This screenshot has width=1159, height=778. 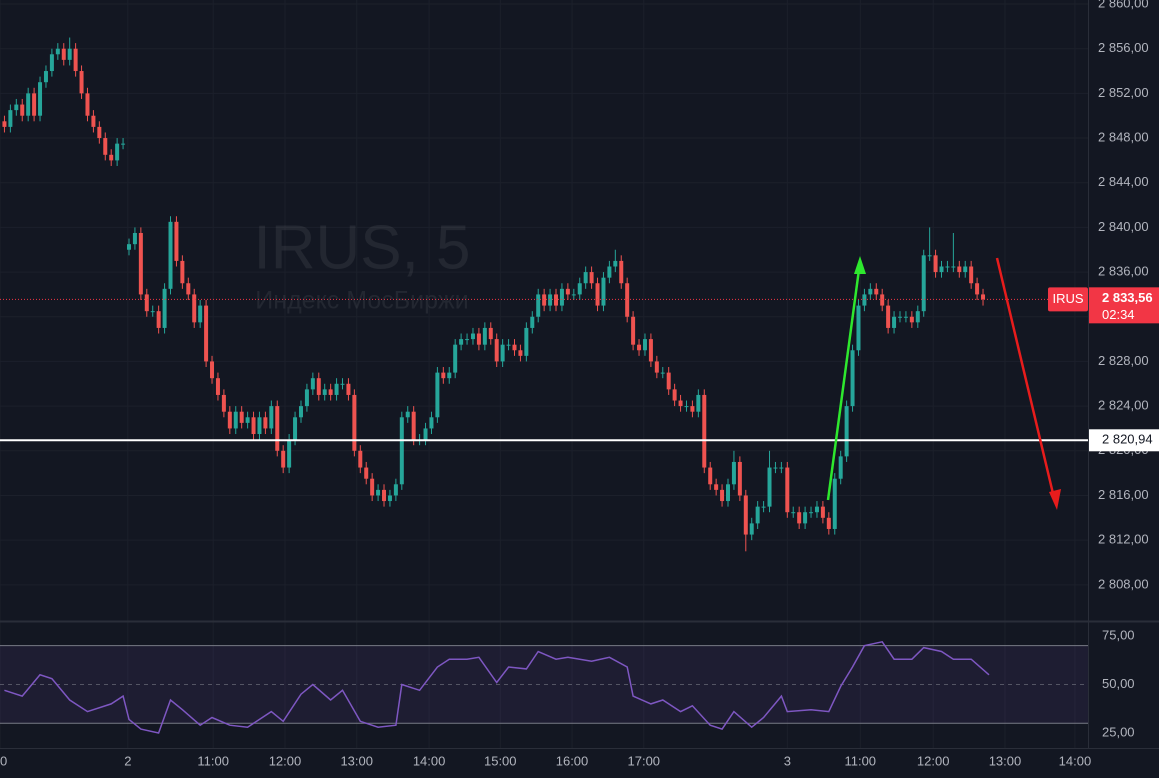 I want to click on x-tick-label: 3, so click(x=787, y=760).